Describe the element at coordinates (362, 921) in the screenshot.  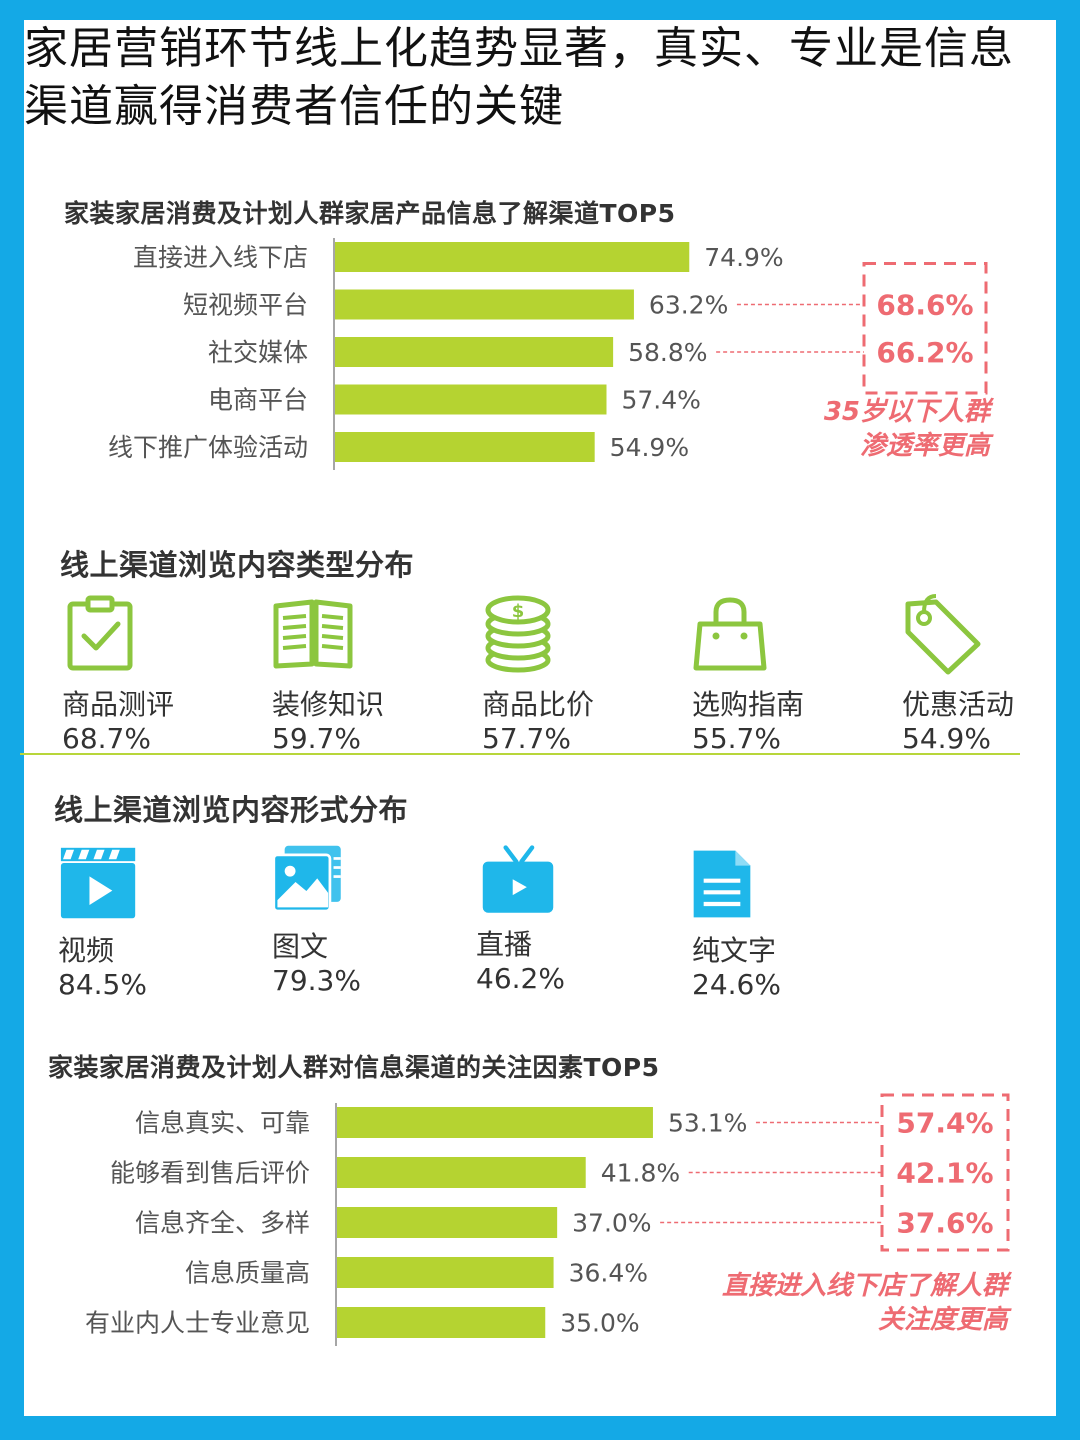
I see `content-form-item: 图文 79.3%` at that location.